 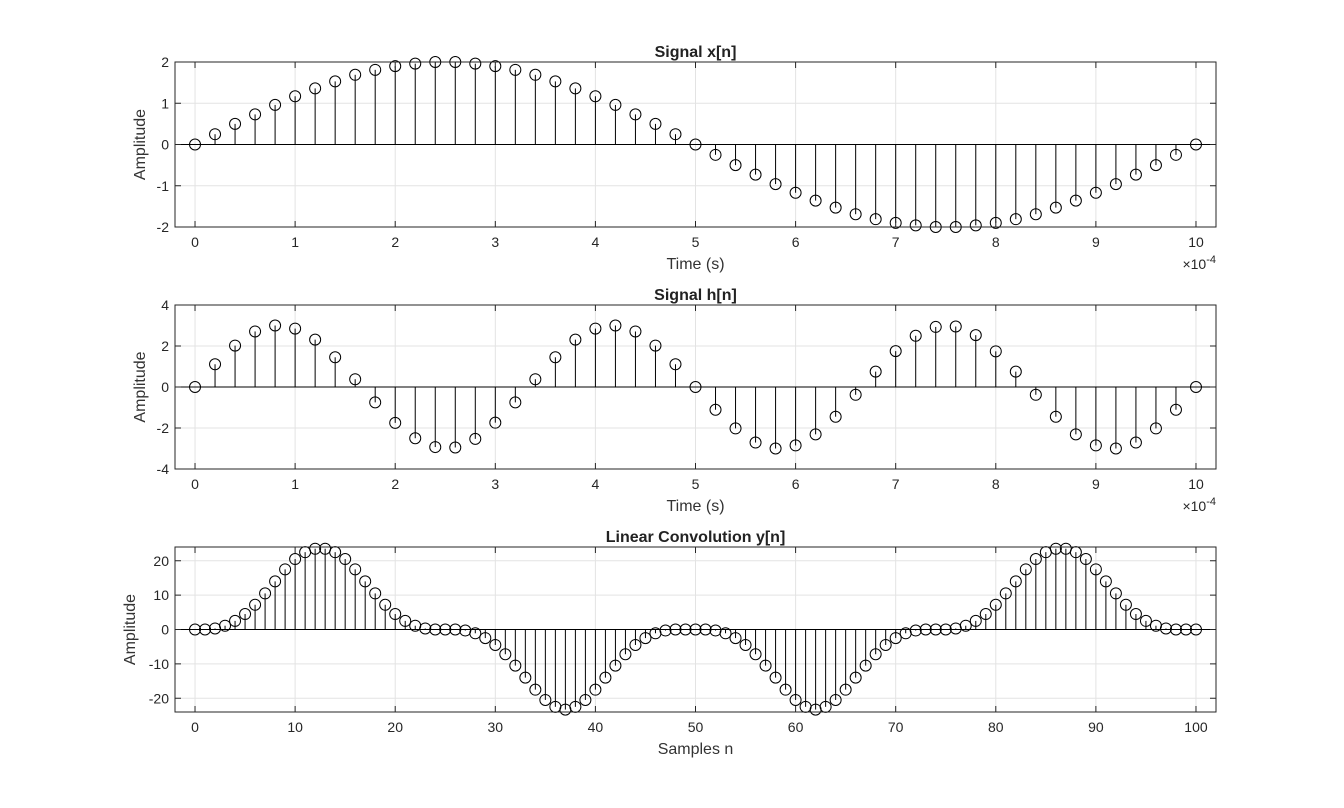 What do you see at coordinates (596, 484) in the screenshot?
I see `x-tick-label: 4` at bounding box center [596, 484].